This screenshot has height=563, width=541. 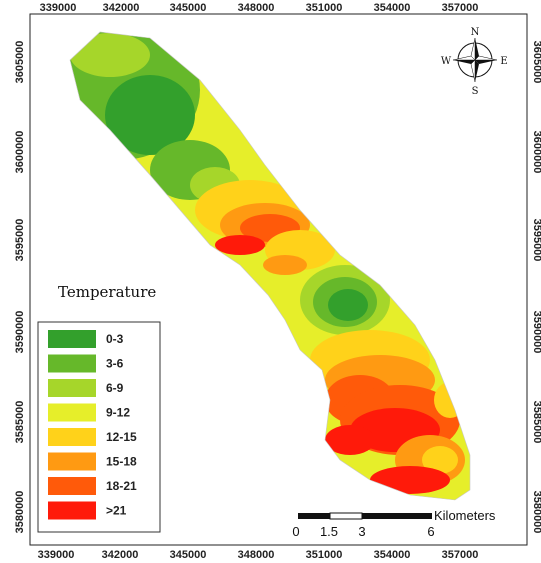 I want to click on scale-bar: 0 1.5 3 6 Kilometers, so click(x=394, y=523).